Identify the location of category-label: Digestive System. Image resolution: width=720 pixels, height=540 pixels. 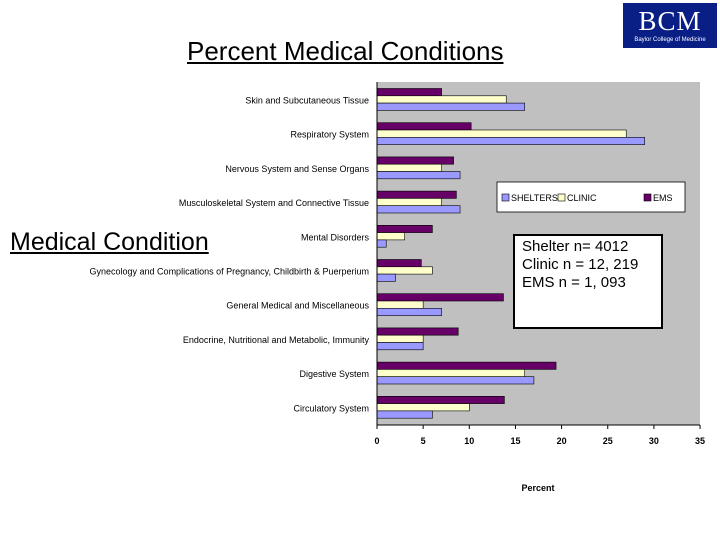
(334, 374).